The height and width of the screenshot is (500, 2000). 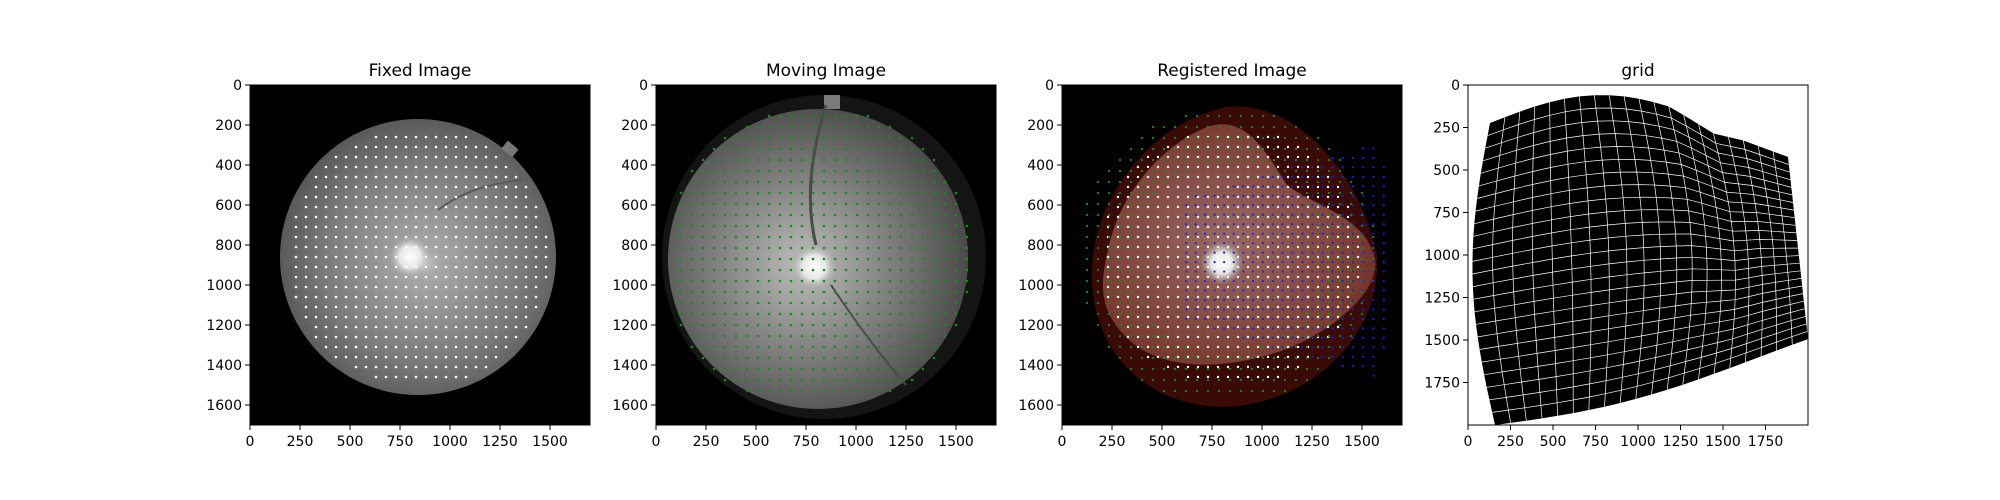 I want to click on moving-points, so click(x=824, y=253).